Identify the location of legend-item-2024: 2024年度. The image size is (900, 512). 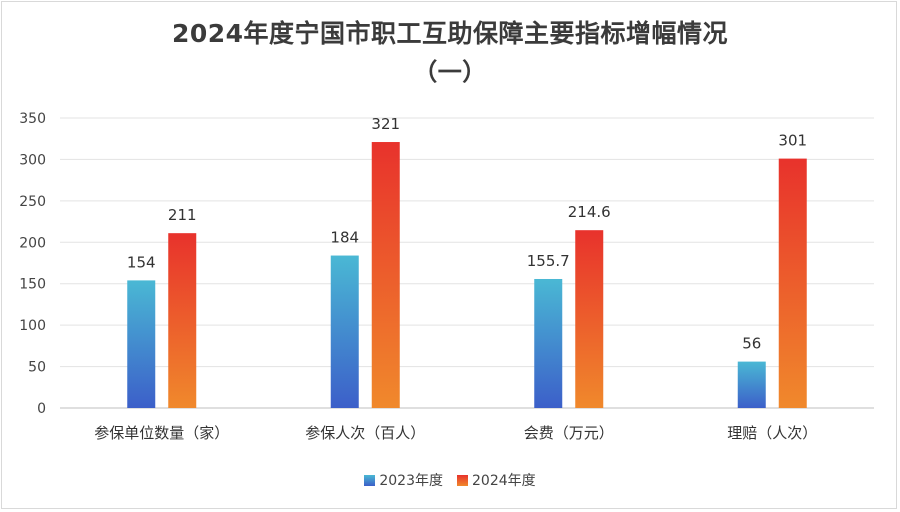
(496, 480).